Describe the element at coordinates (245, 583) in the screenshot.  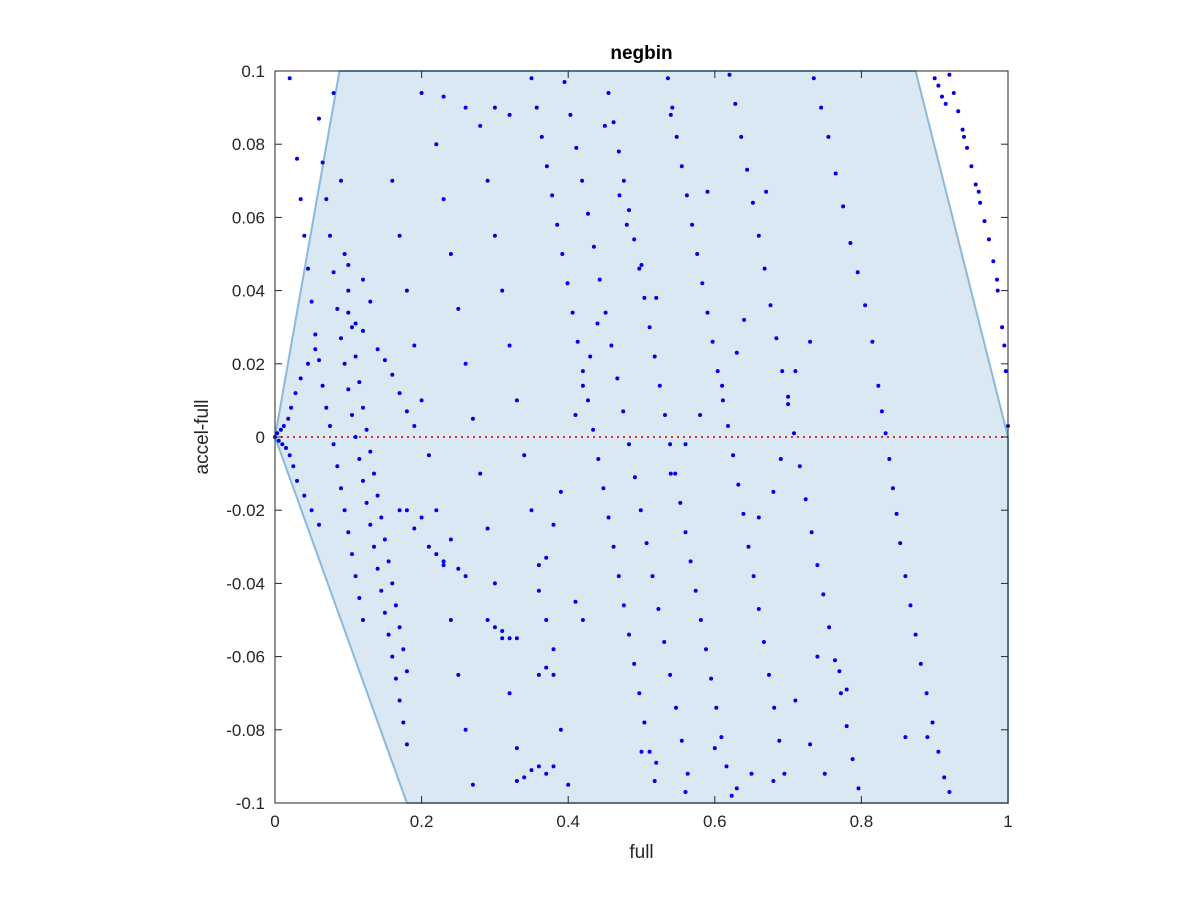
I see `y-tick-label: -0.04` at that location.